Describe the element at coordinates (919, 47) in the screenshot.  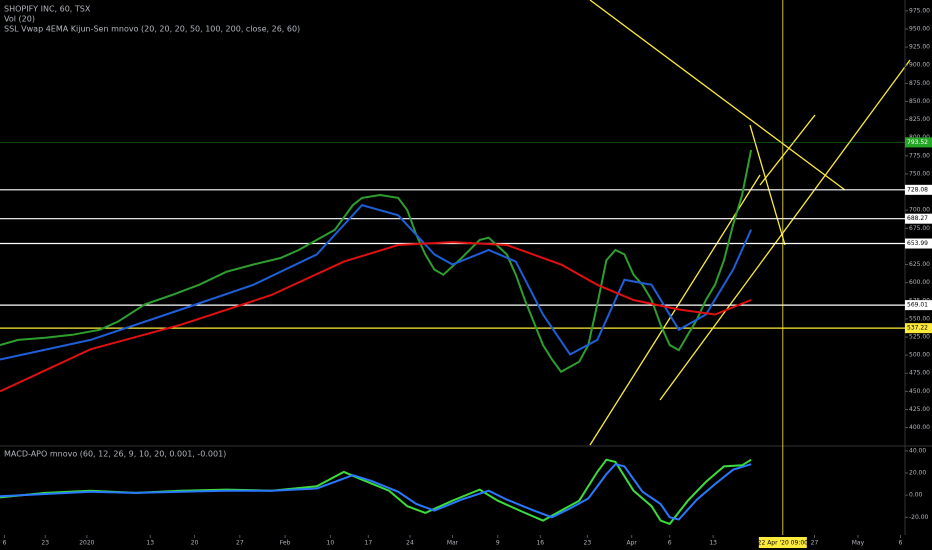
I see `y-tick-label: 925.00` at that location.